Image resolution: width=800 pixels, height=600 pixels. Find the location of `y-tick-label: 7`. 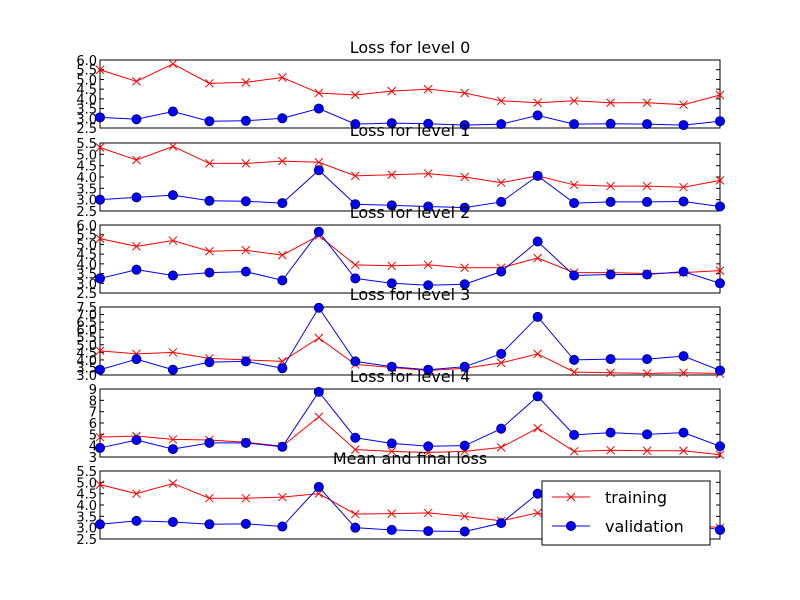

y-tick-label: 7 is located at coordinates (93, 413).